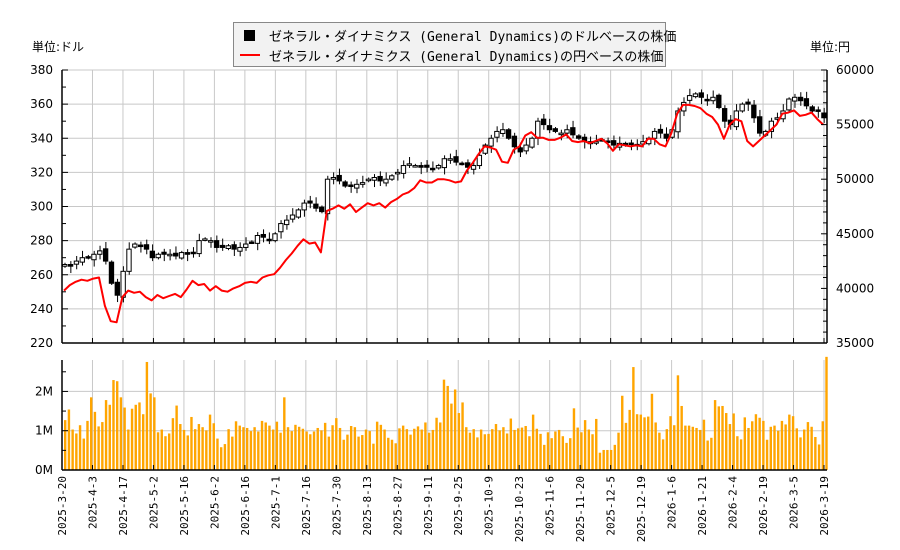 The height and width of the screenshot is (550, 900). Describe the element at coordinates (41, 172) in the screenshot. I see `svg-text: 320` at that location.